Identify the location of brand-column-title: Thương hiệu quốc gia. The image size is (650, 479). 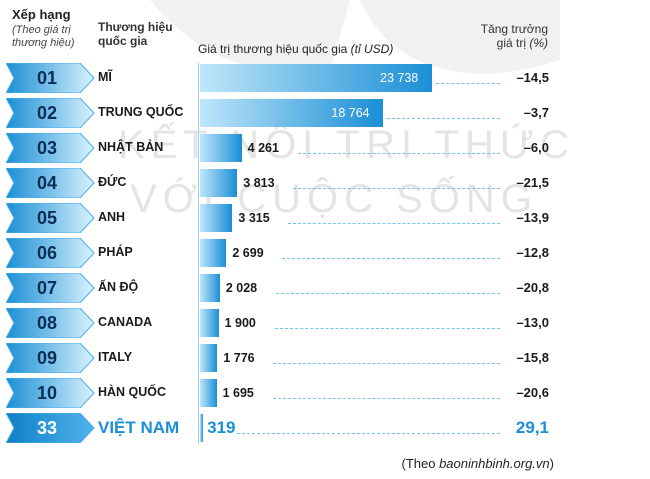
(135, 34).